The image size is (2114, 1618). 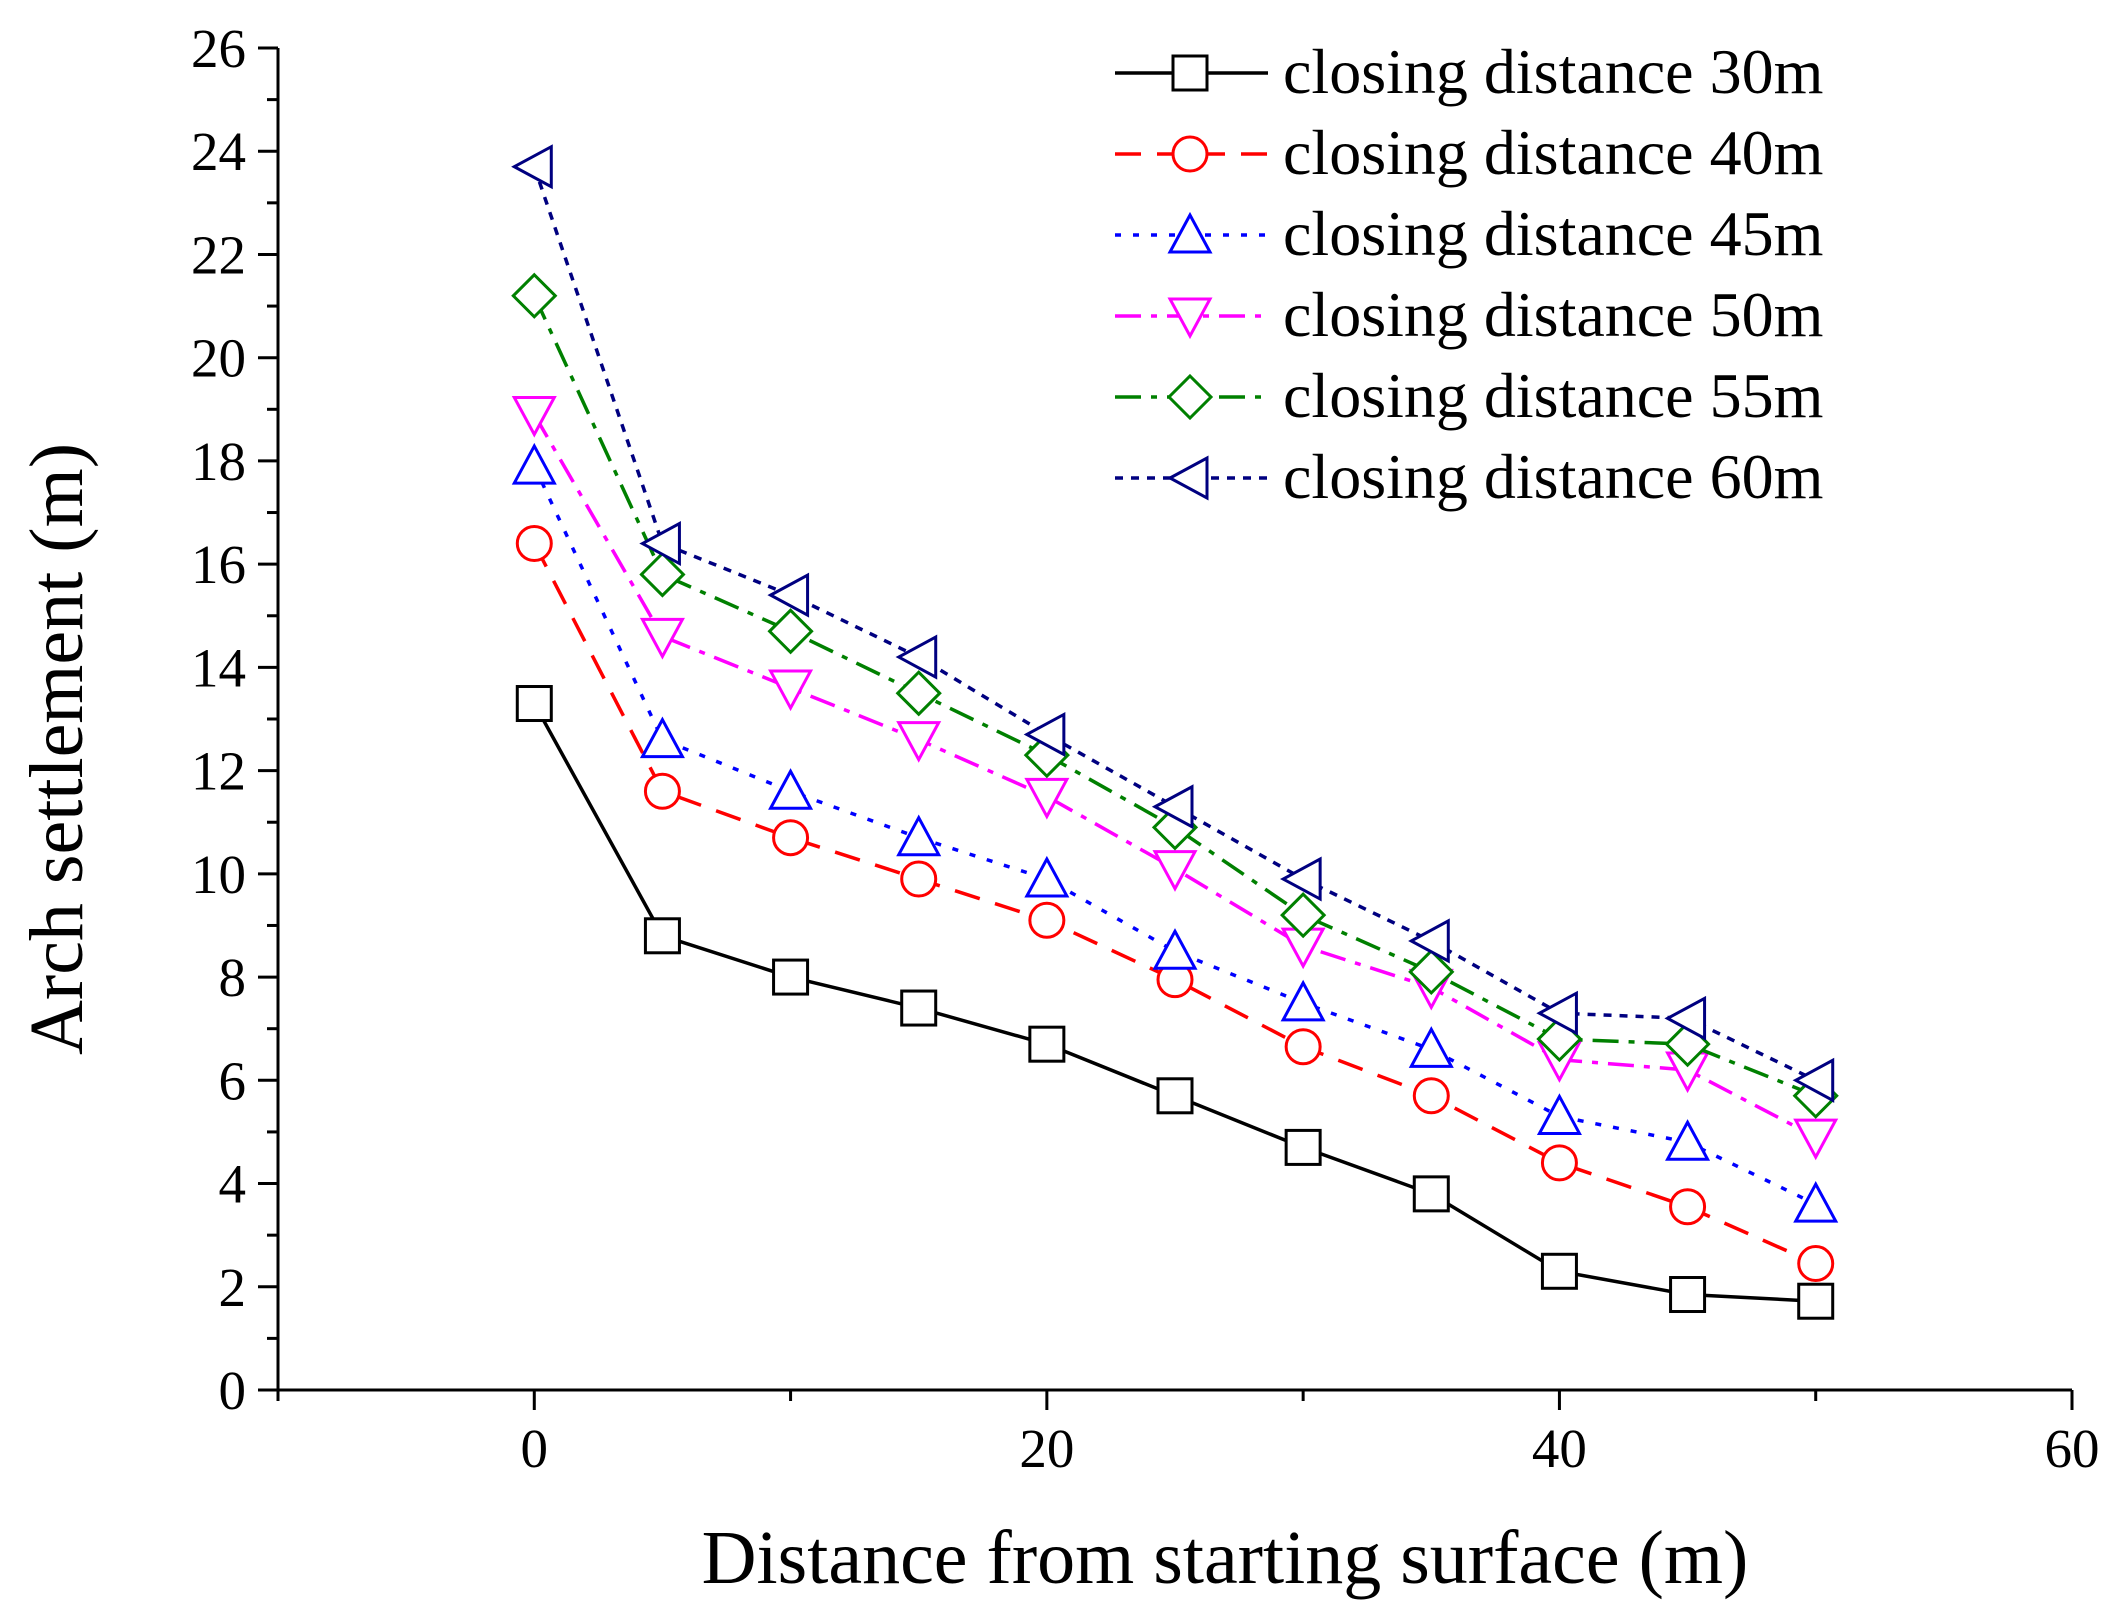 I want to click on x-axis-title: Distance from starting surface (m), so click(x=1225, y=1558).